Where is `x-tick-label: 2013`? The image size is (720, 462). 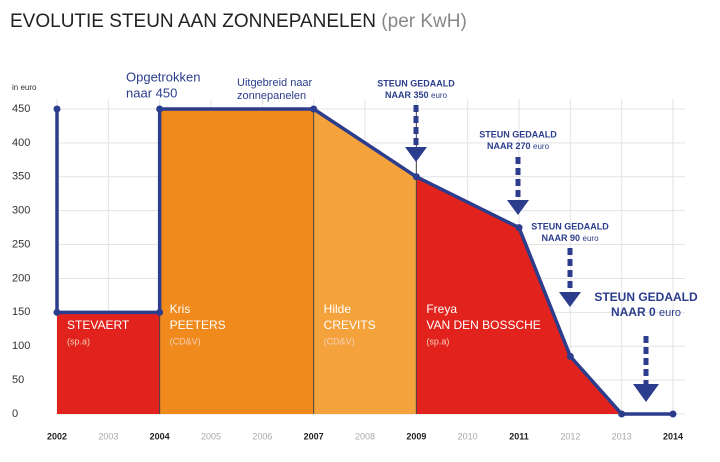
x-tick-label: 2013 is located at coordinates (622, 436).